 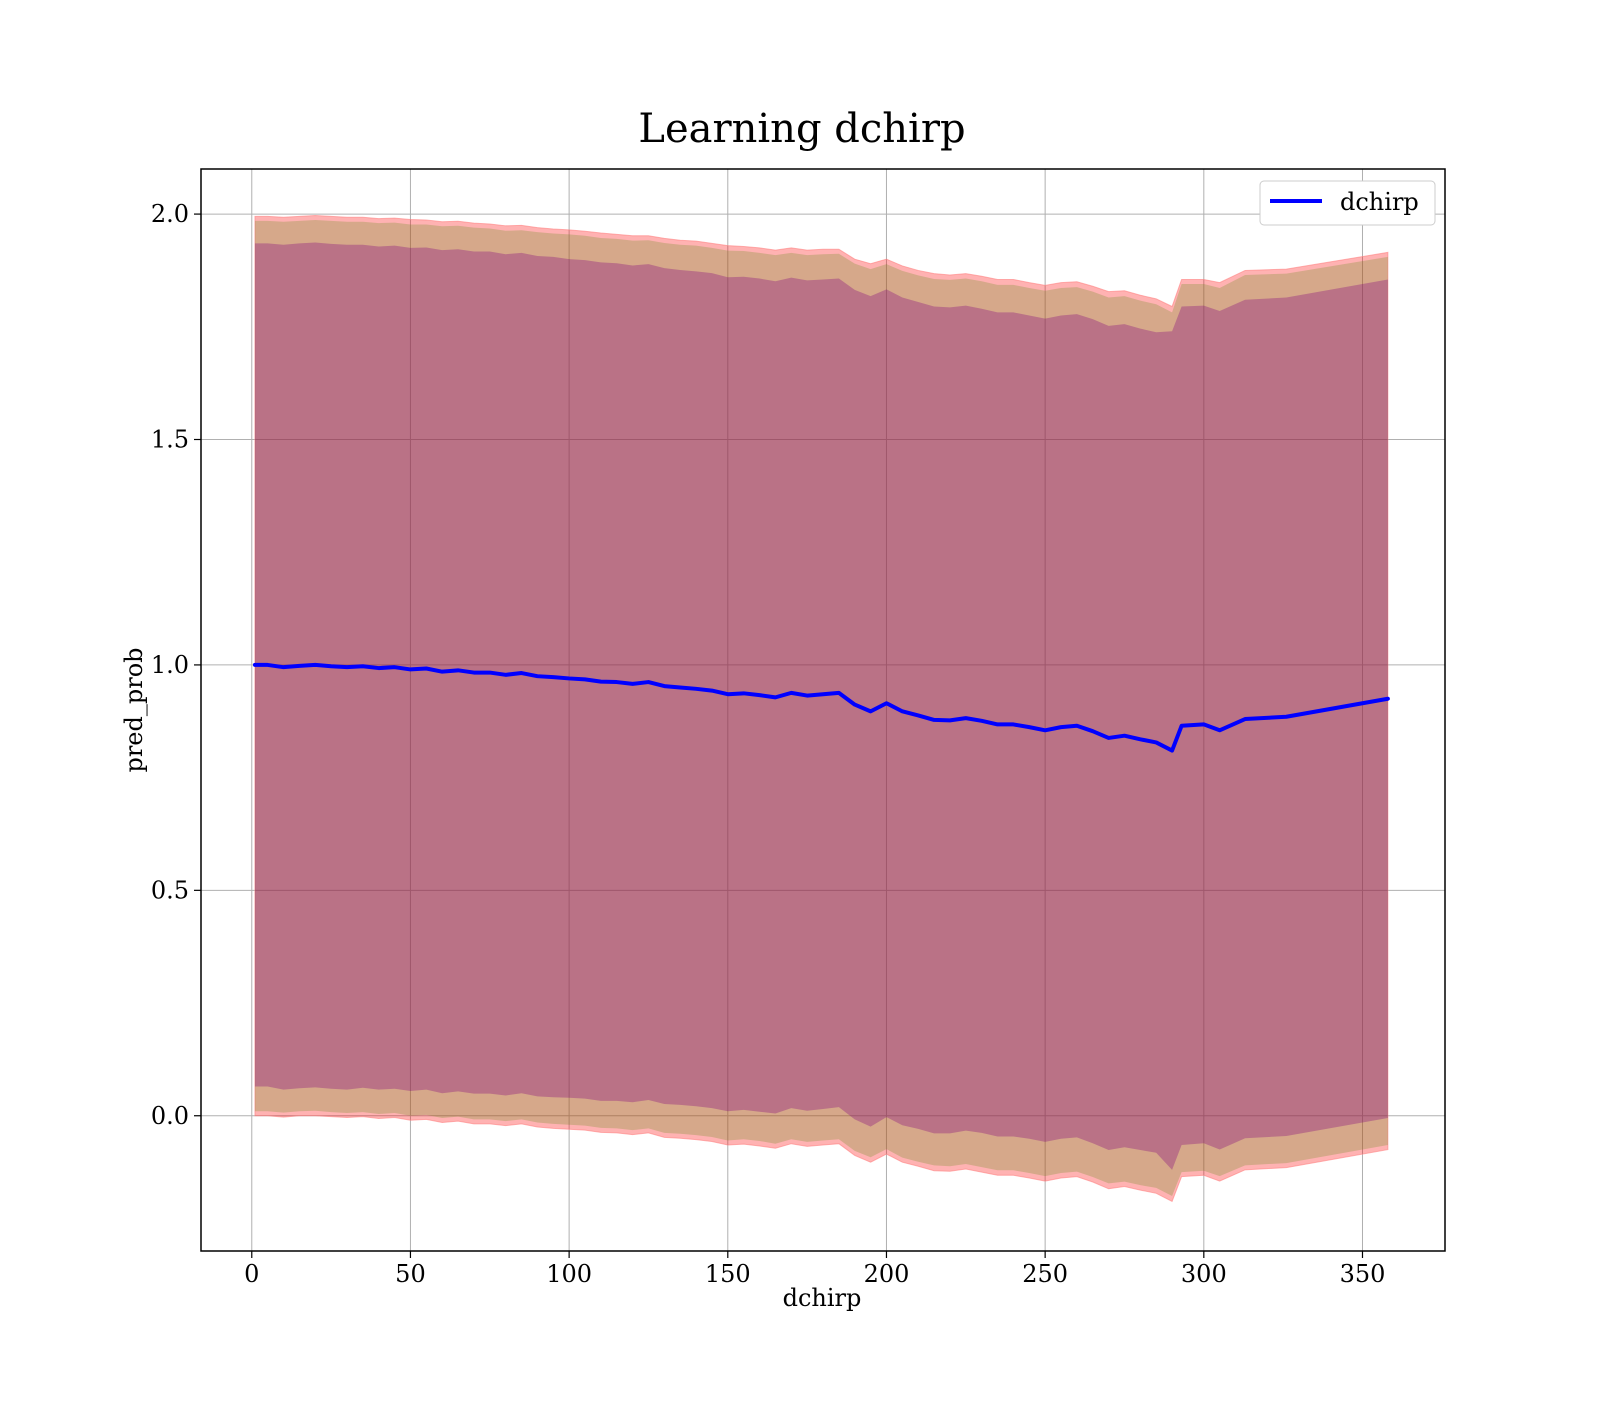 I want to click on series-line-dchirp, so click(x=821, y=707).